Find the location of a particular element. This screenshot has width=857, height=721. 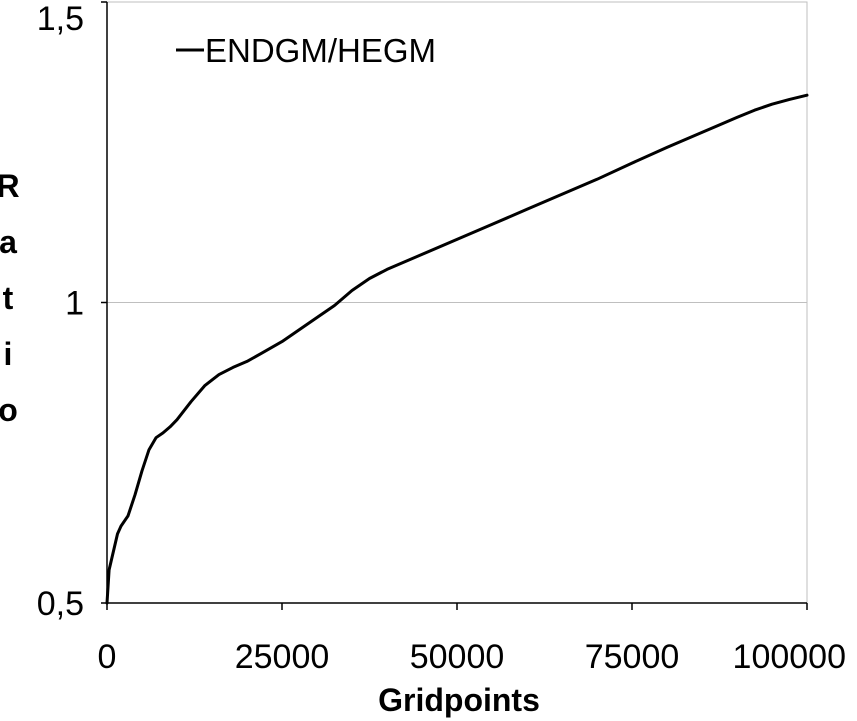

y-tick-label: 1 is located at coordinates (74, 304).